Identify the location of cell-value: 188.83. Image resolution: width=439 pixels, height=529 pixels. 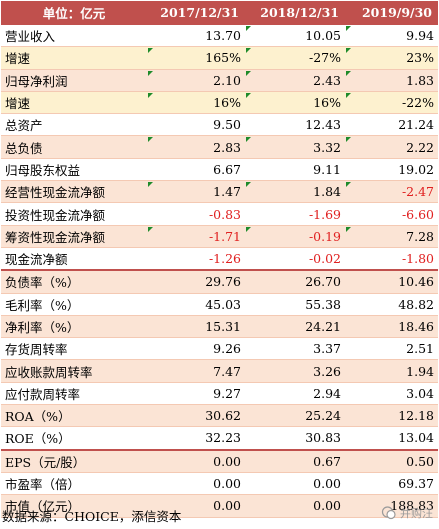
(391, 506).